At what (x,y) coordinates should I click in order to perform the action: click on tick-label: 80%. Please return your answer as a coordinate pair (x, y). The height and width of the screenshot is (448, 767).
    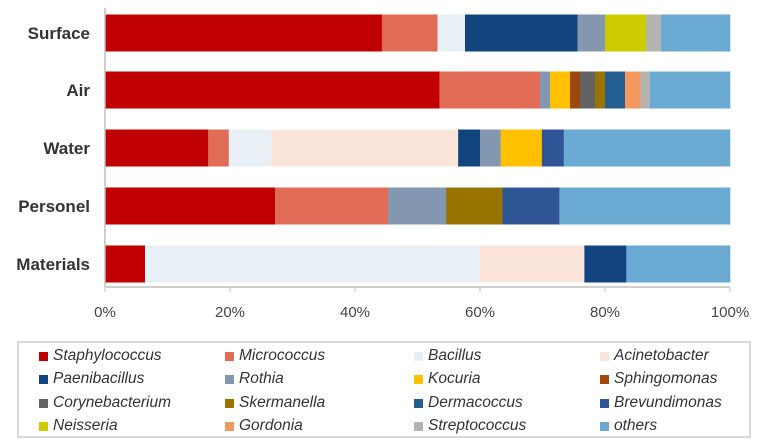
    Looking at the image, I should click on (605, 312).